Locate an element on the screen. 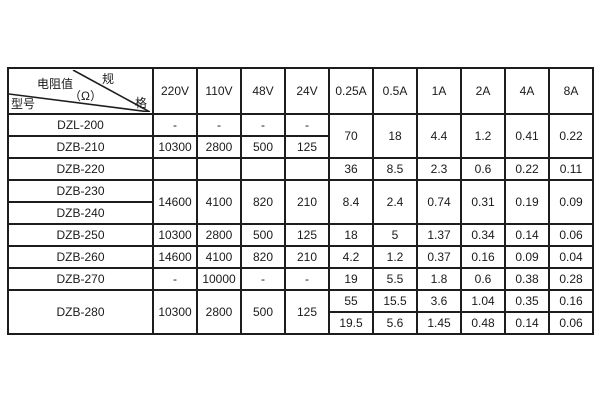 This screenshot has width=600, height=400. value-cell: 5 is located at coordinates (395, 235).